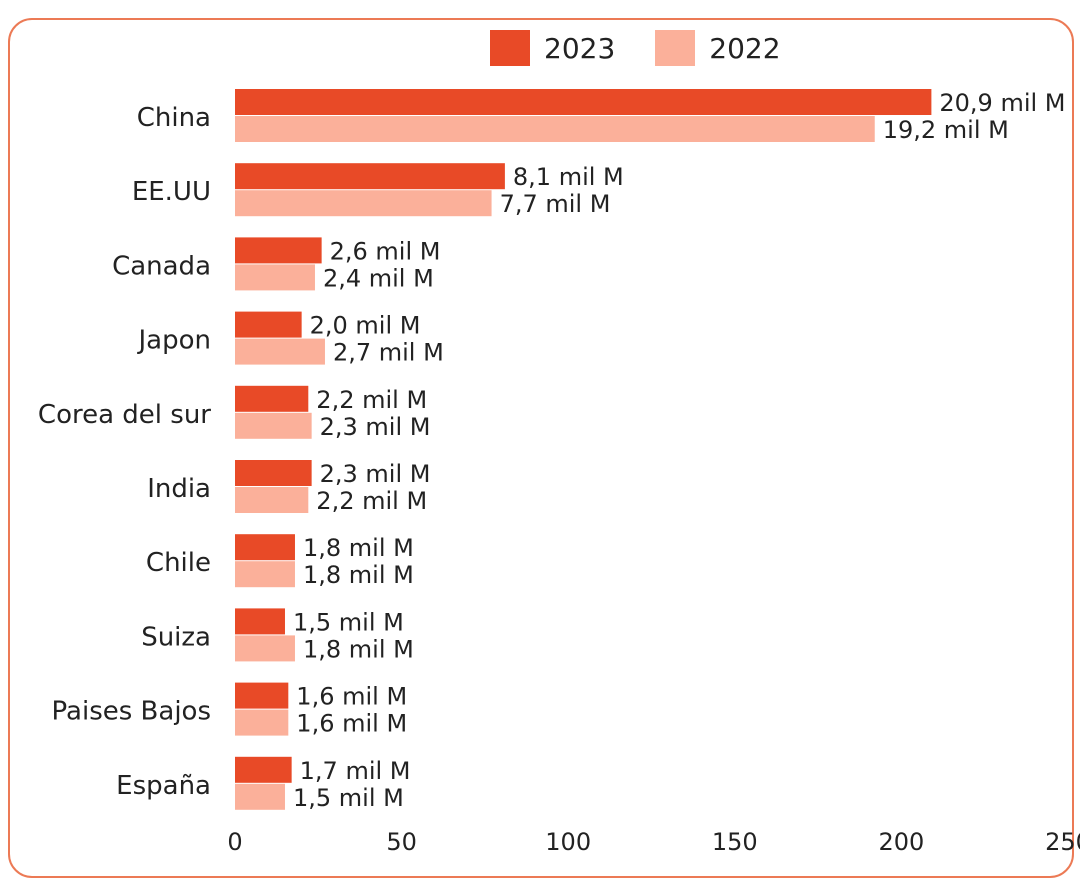 This screenshot has height=878, width=1080. Describe the element at coordinates (171, 192) in the screenshot. I see `category-label-ee-uu: EE.UU` at that location.